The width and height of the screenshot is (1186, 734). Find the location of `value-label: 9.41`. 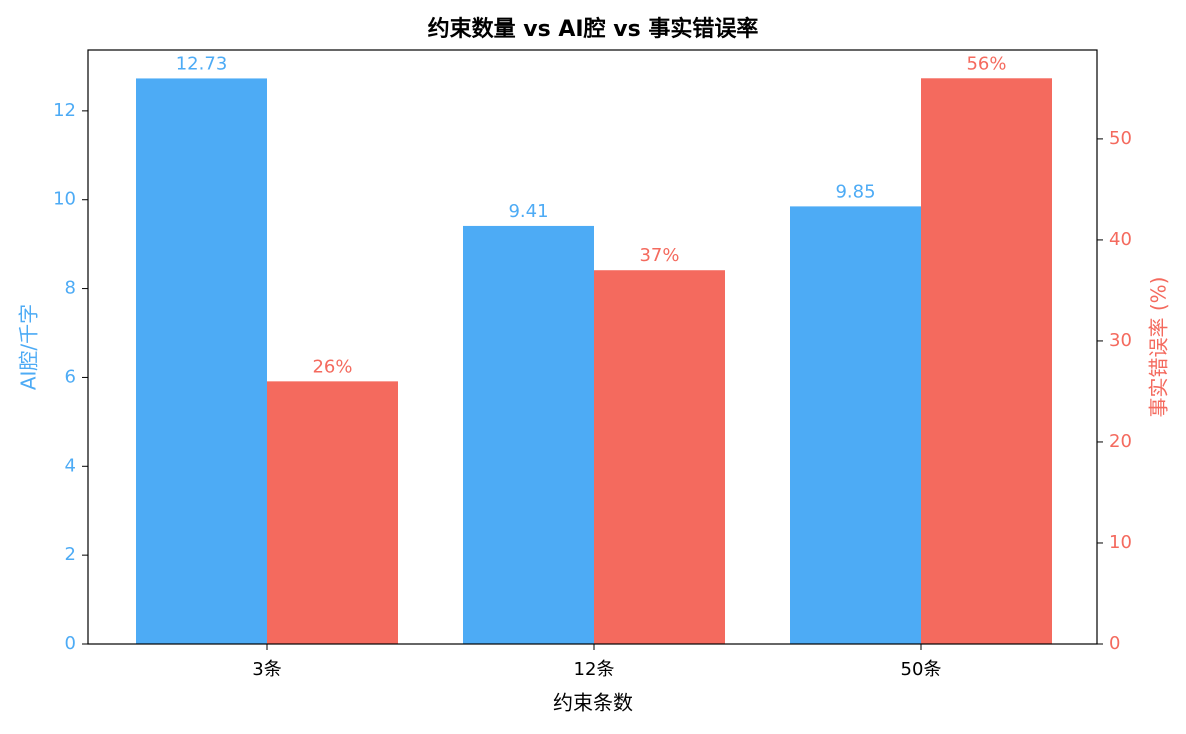

value-label: 9.41 is located at coordinates (528, 211).